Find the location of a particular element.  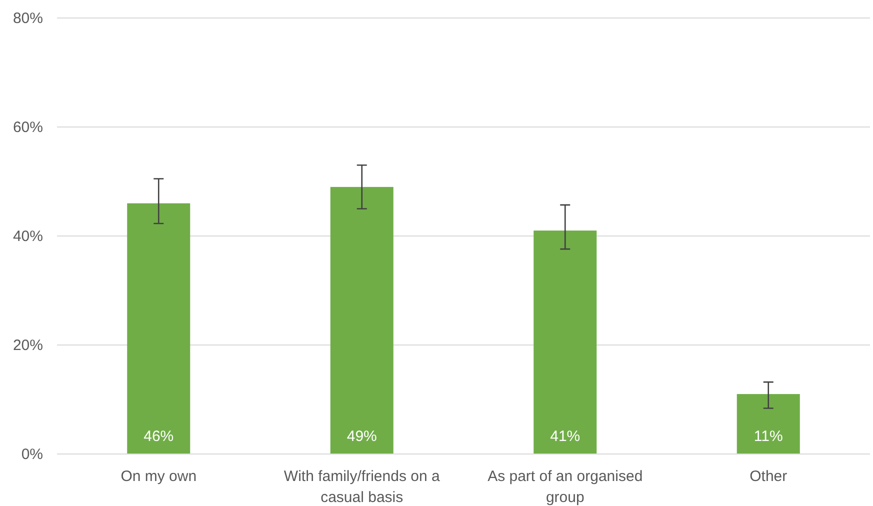

x-tick-label: As part of an organised group is located at coordinates (565, 487).